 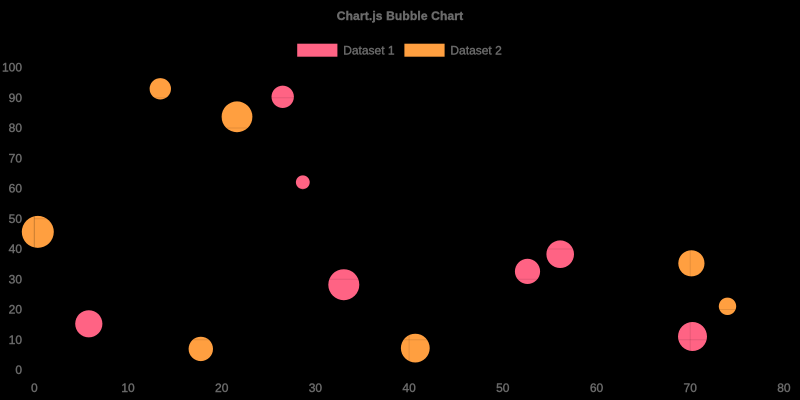 I want to click on svg-text: 100, so click(x=12, y=68).